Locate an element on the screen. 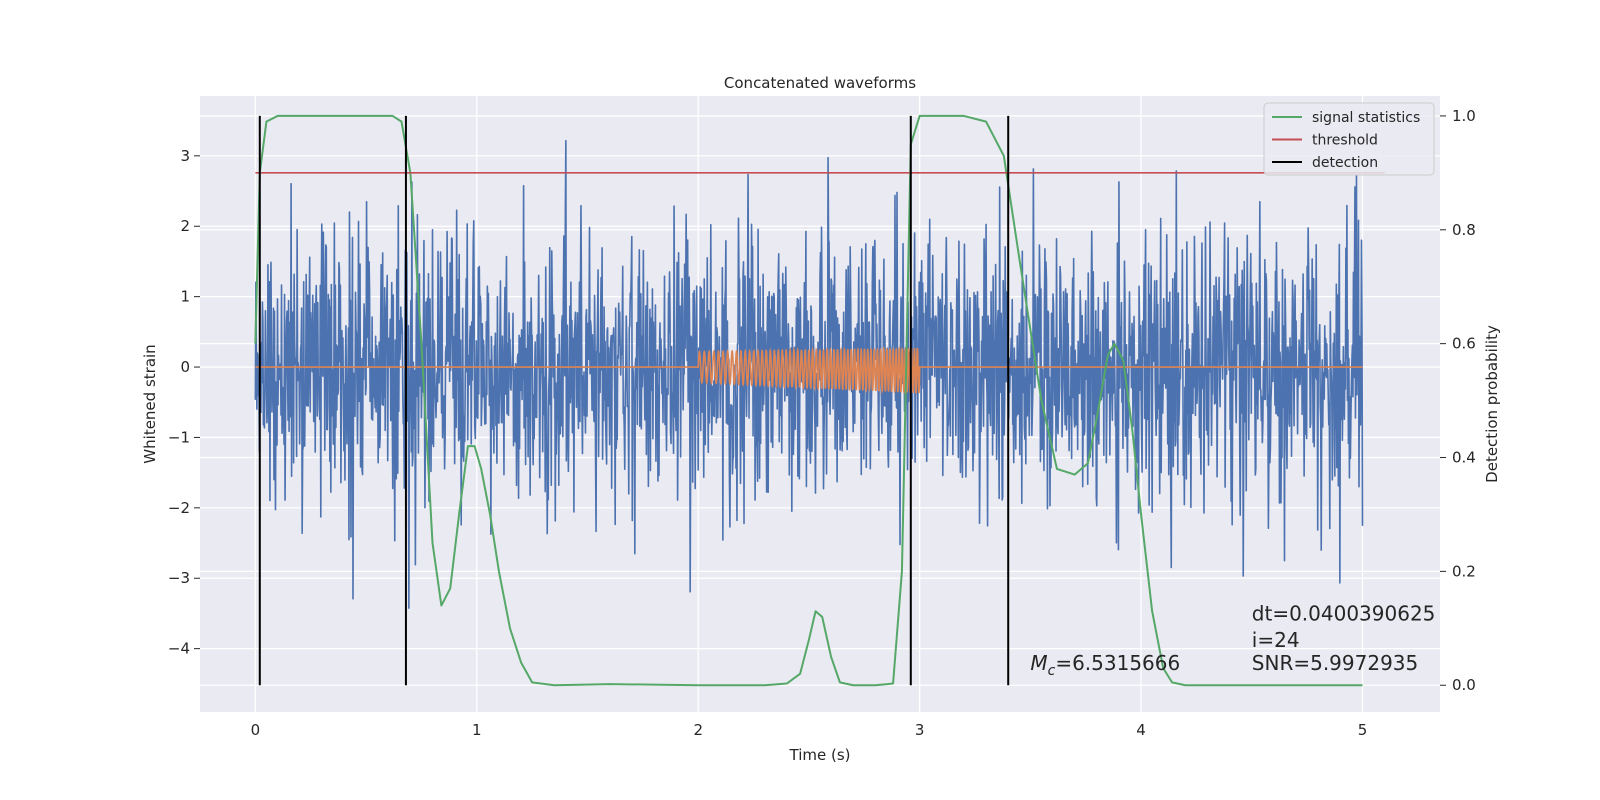 The height and width of the screenshot is (800, 1600). y-tick-label: −2 is located at coordinates (179, 508).